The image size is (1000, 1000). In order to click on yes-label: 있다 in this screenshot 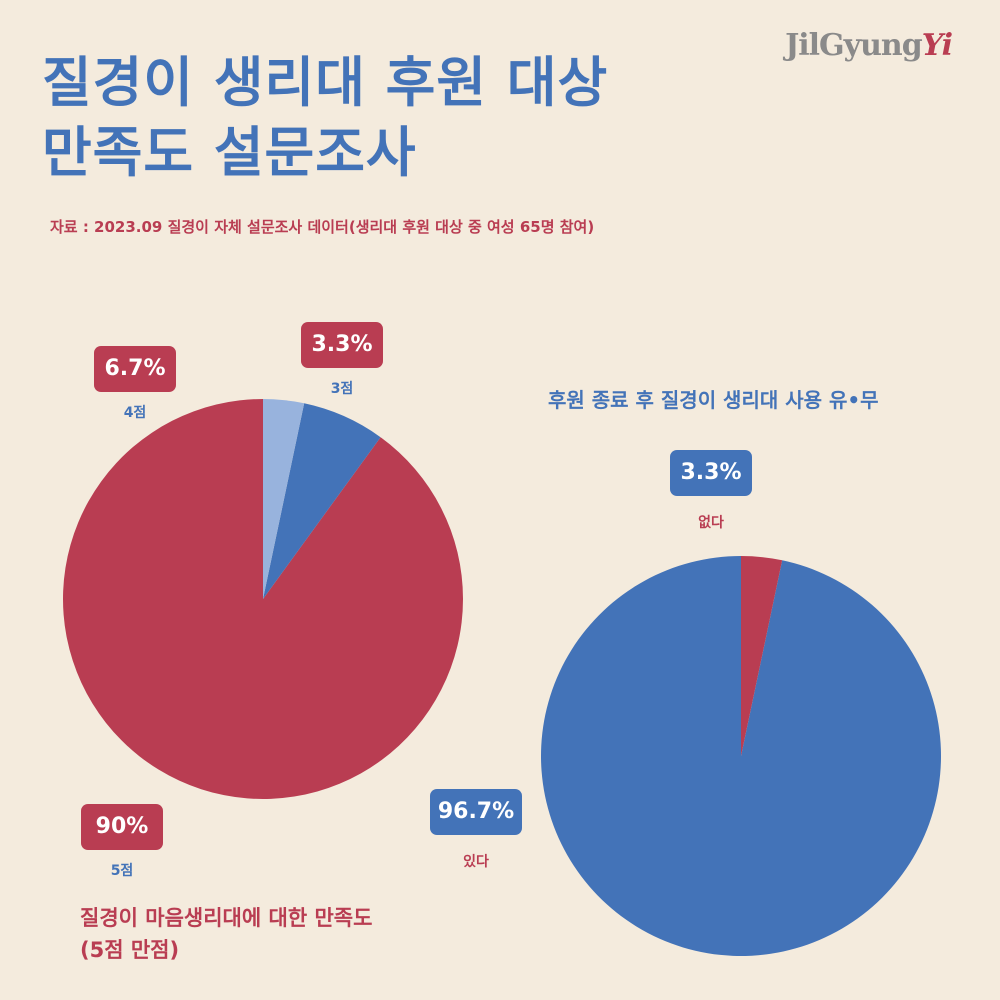, I will do `click(476, 862)`.